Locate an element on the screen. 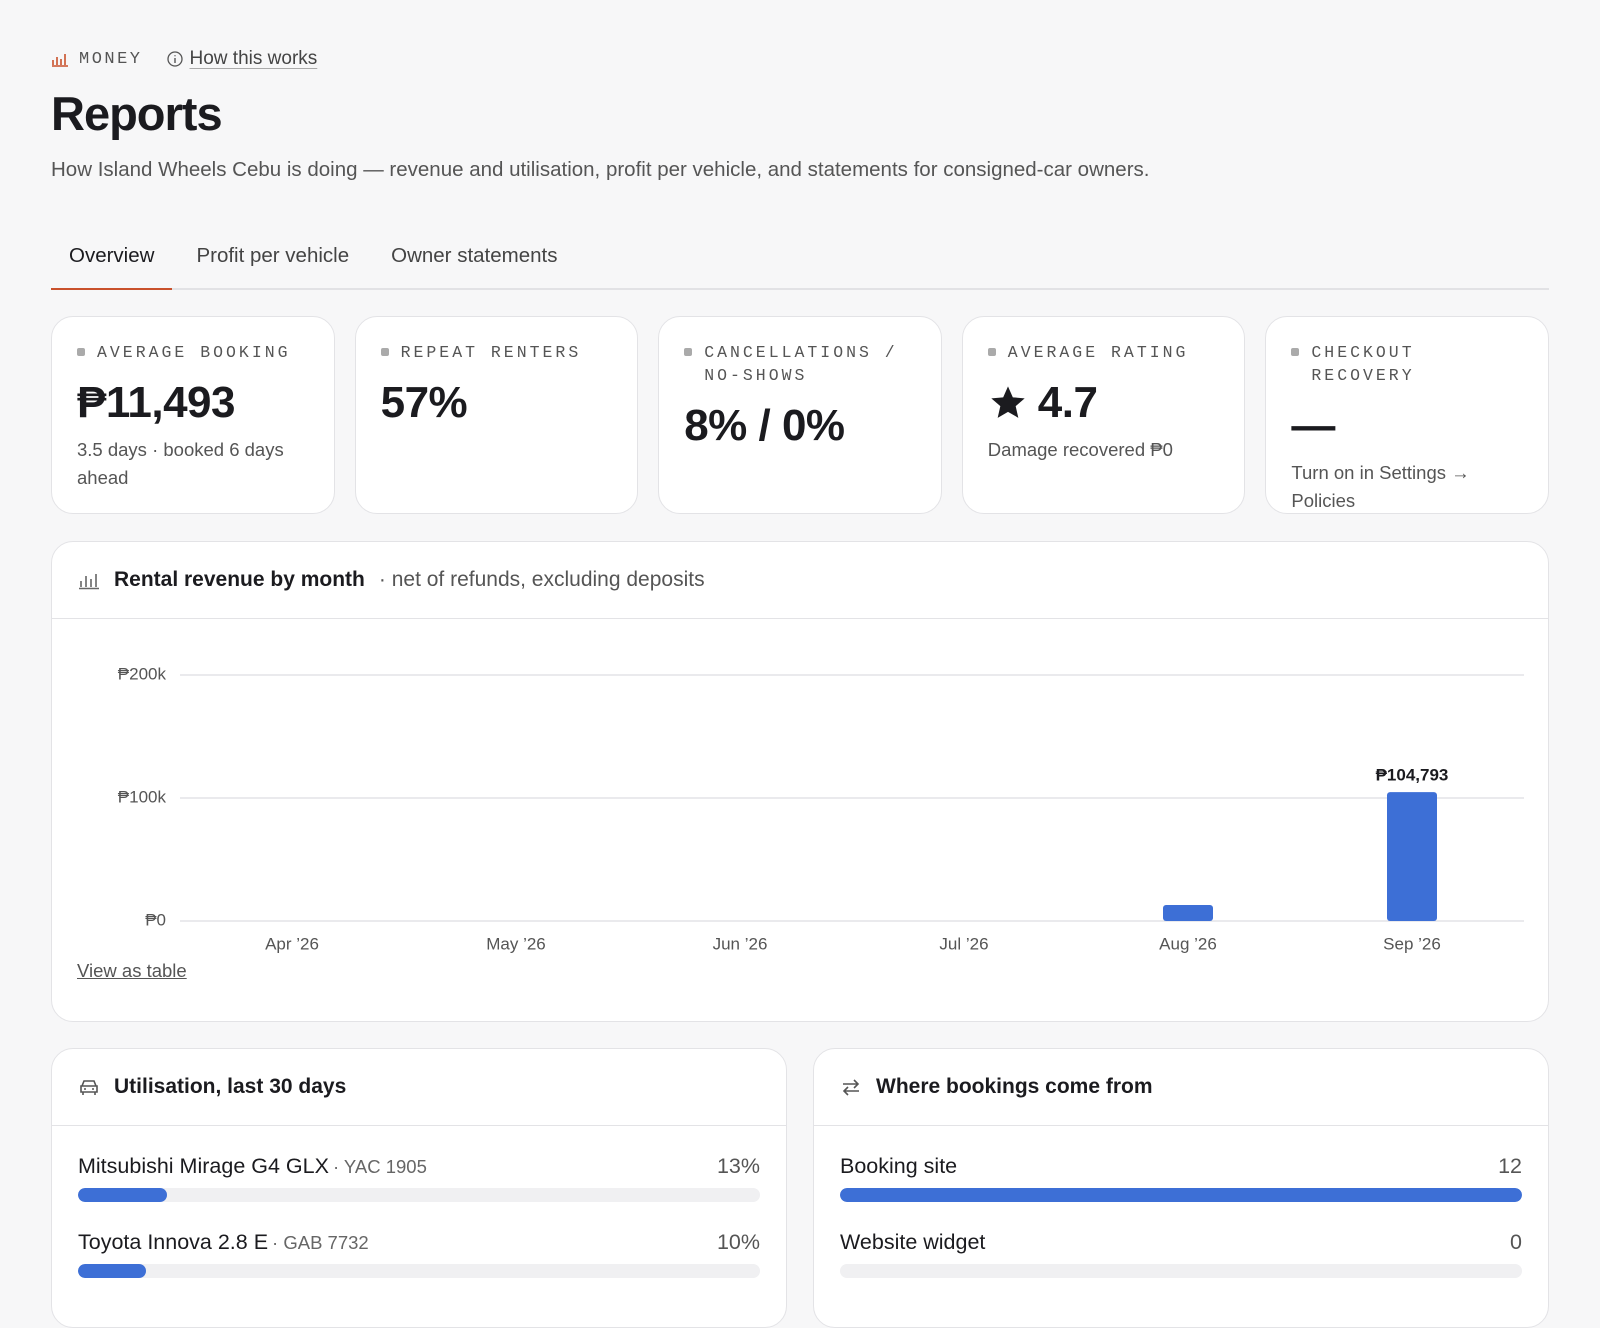  utilisation-row: Mitsubishi Mirage G4 GLX · YAC 1905 13% is located at coordinates (419, 1178).